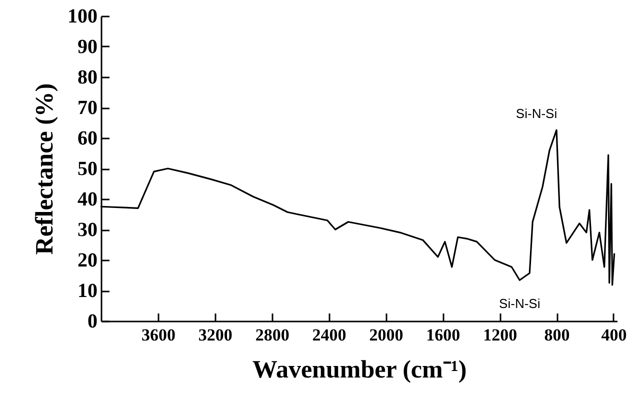 This screenshot has height=413, width=635. Describe the element at coordinates (443, 335) in the screenshot. I see `x-tick-label: 1600` at that location.